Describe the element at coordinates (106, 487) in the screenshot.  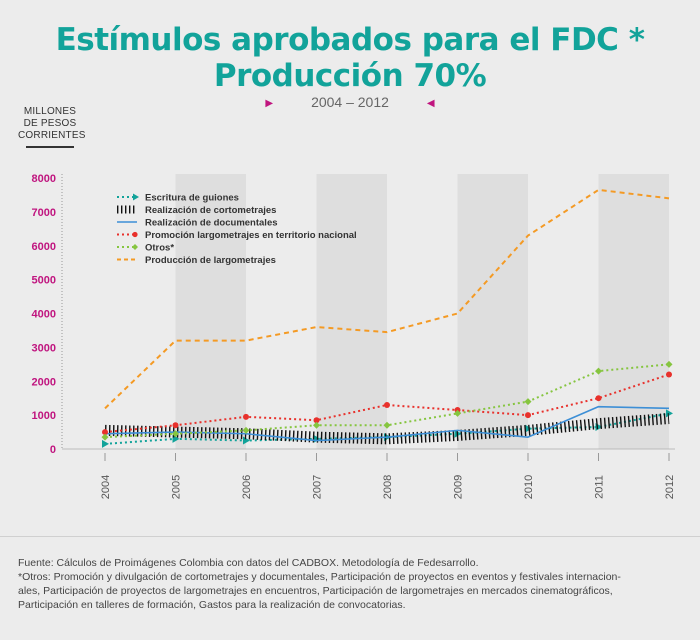
I see `x-tick-label: 2004` at that location.